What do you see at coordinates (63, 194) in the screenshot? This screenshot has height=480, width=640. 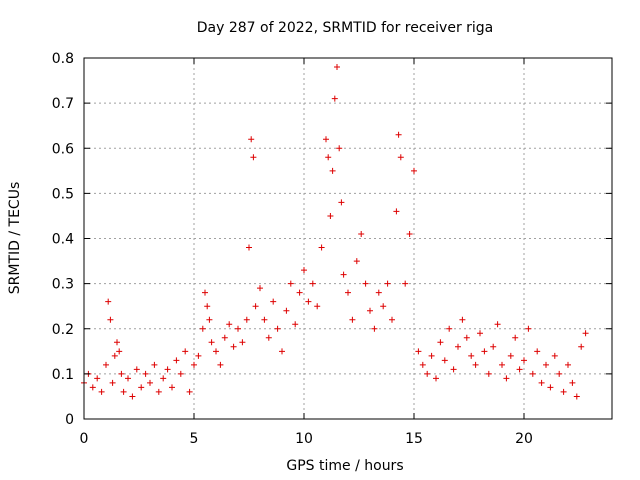 I see `y-tick-label: 0.5` at bounding box center [63, 194].